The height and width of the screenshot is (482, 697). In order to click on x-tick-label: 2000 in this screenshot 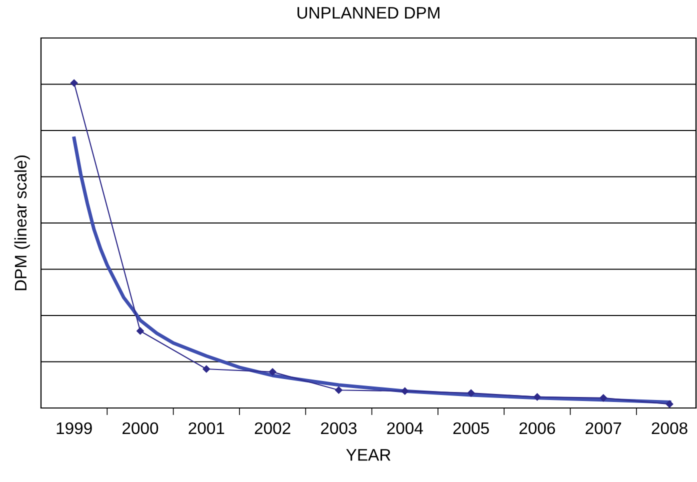, I will do `click(140, 428)`.